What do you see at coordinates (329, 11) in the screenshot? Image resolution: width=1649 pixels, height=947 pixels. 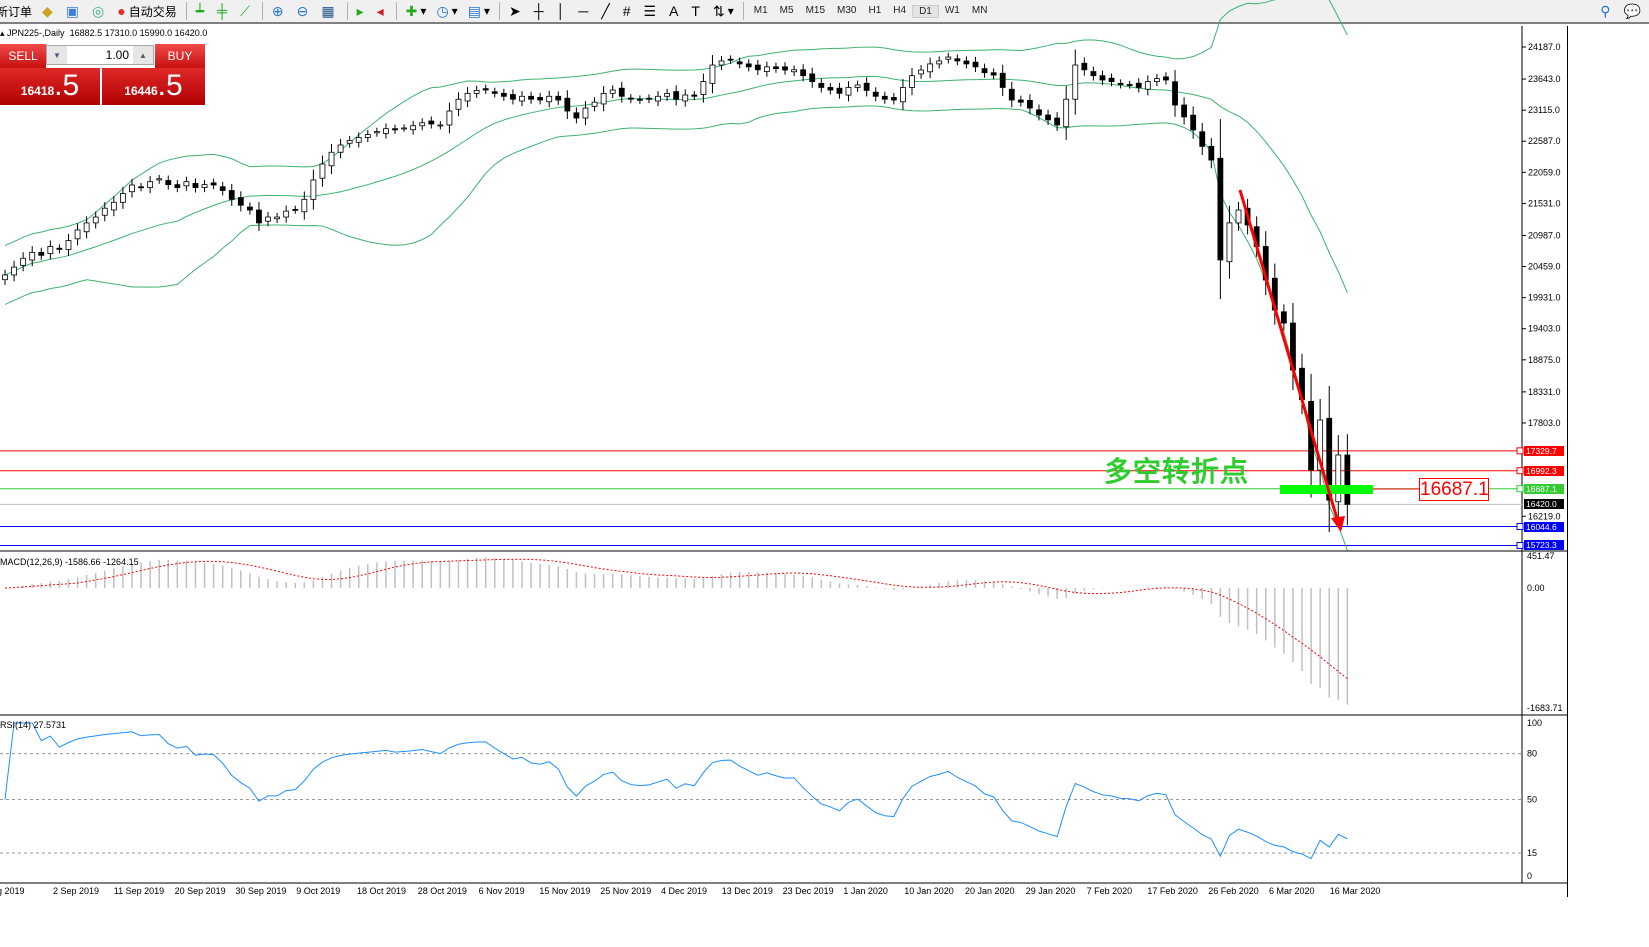 I see `tile-windows-button: ▦` at bounding box center [329, 11].